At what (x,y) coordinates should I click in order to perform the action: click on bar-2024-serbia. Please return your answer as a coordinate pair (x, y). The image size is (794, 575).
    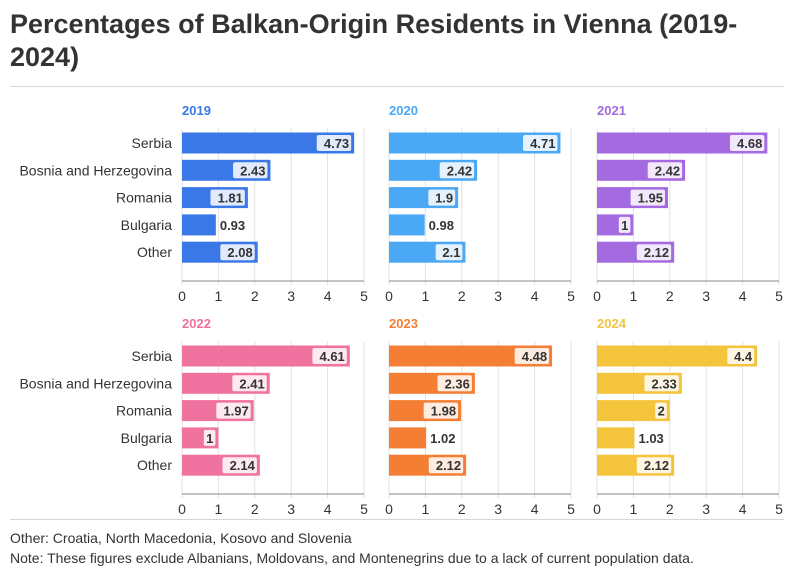
    Looking at the image, I should click on (677, 356).